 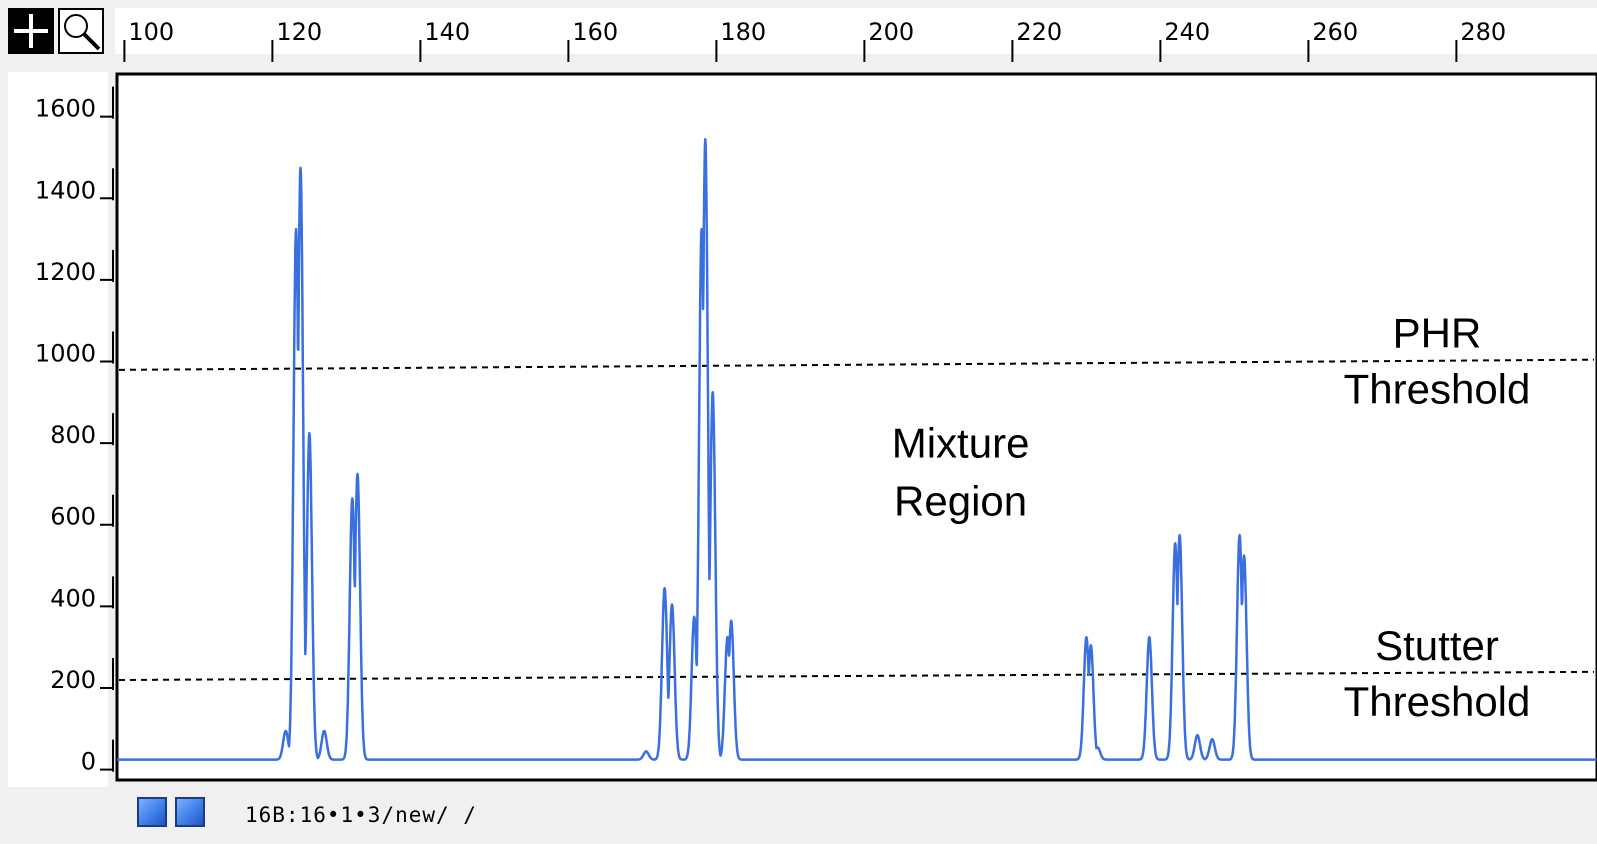 I want to click on x-tick-label: 240, so click(x=1187, y=32).